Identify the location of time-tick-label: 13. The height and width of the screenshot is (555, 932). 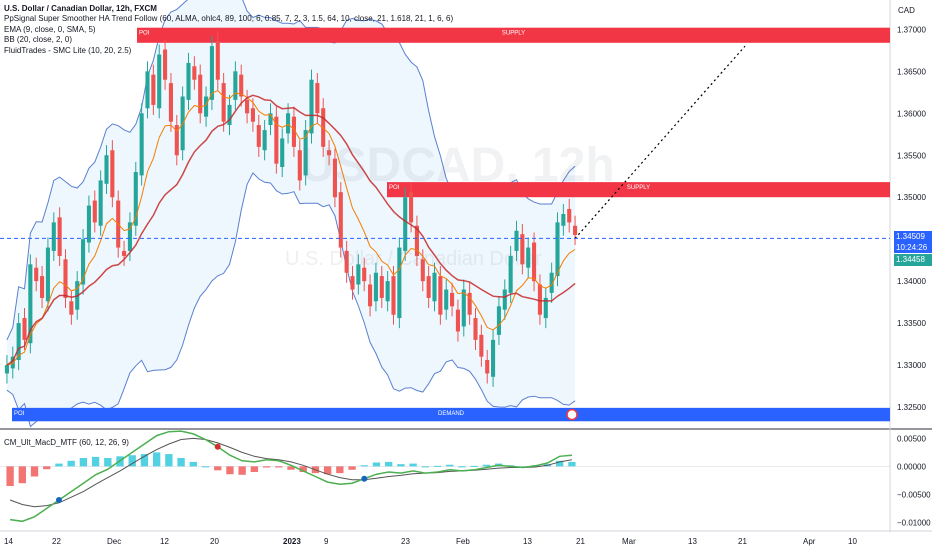
(527, 541).